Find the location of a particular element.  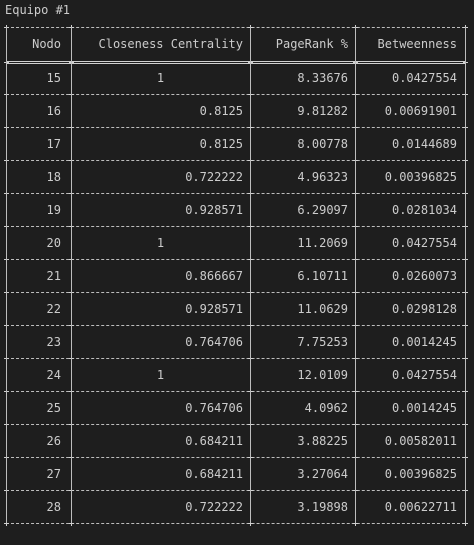

cell-pagerank: 3.19898 is located at coordinates (322, 507).